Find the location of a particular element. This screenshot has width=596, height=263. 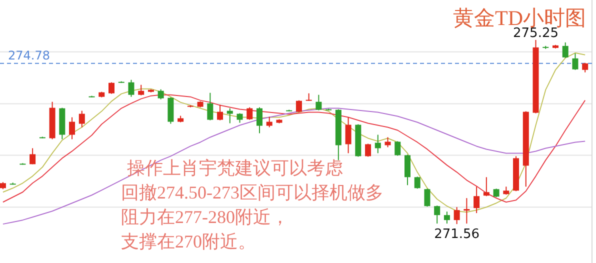

annotation: 阻力在277-280附近， is located at coordinates (205, 217).